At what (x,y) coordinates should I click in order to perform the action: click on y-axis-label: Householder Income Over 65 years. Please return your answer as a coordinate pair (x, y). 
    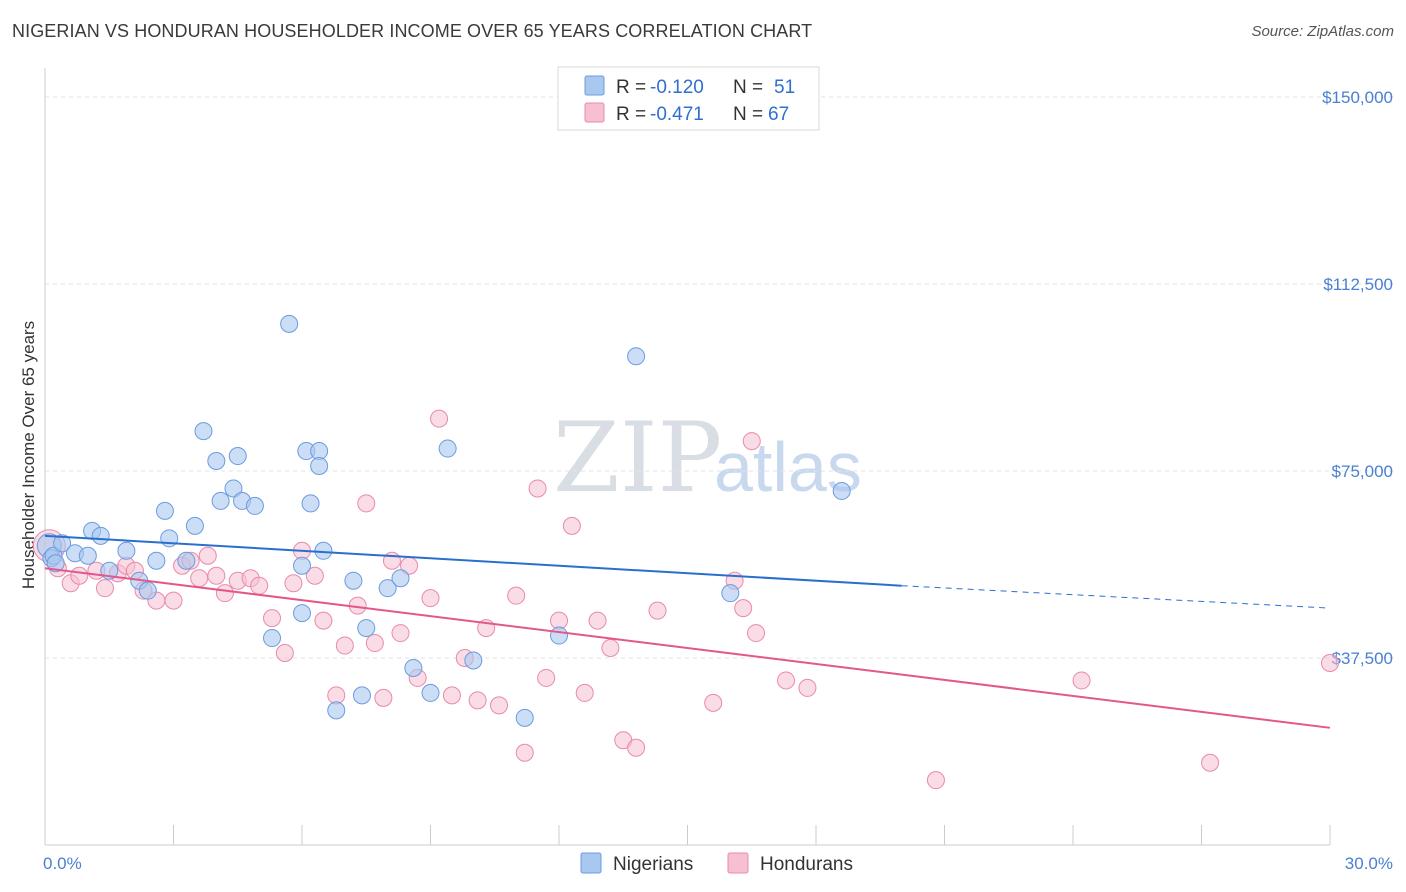
    Looking at the image, I should click on (28, 455).